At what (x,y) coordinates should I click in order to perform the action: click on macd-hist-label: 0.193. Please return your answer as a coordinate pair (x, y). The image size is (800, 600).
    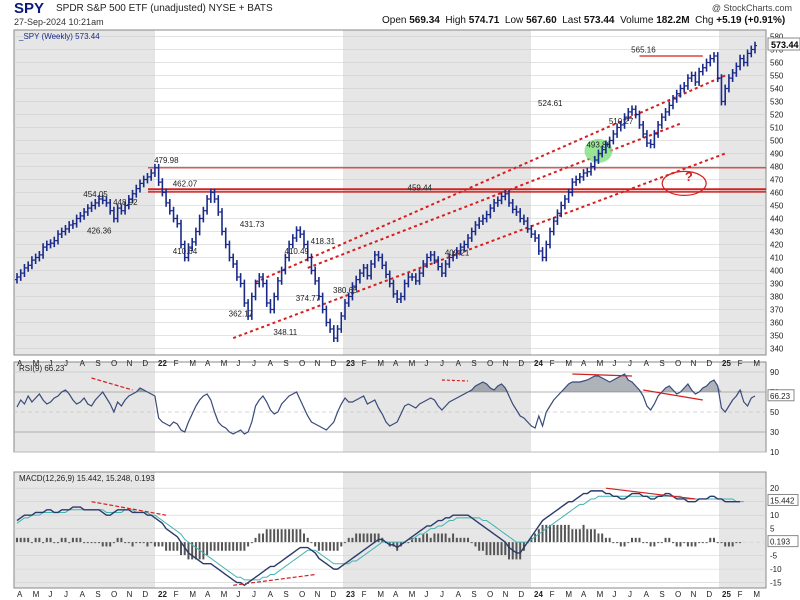
    Looking at the image, I should click on (780, 542).